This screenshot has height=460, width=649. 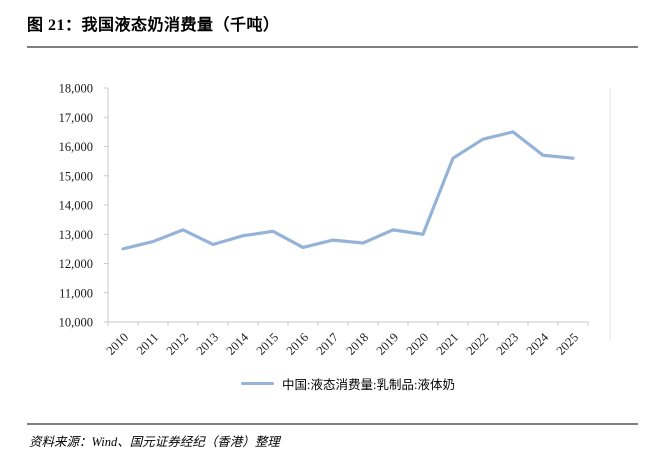 I want to click on svg-text: 16,000, so click(x=76, y=147).